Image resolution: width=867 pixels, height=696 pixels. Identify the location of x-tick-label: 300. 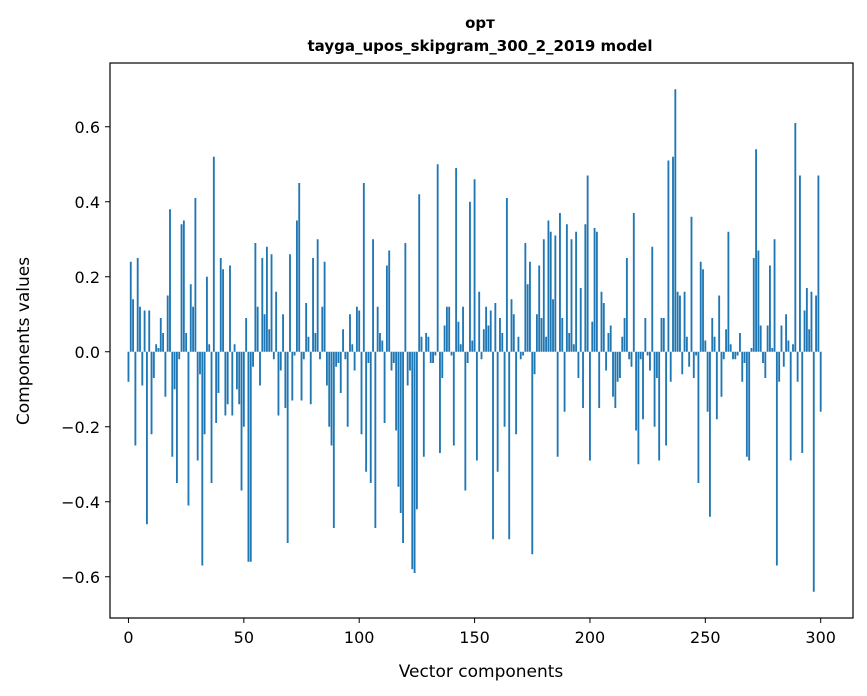
(820, 637).